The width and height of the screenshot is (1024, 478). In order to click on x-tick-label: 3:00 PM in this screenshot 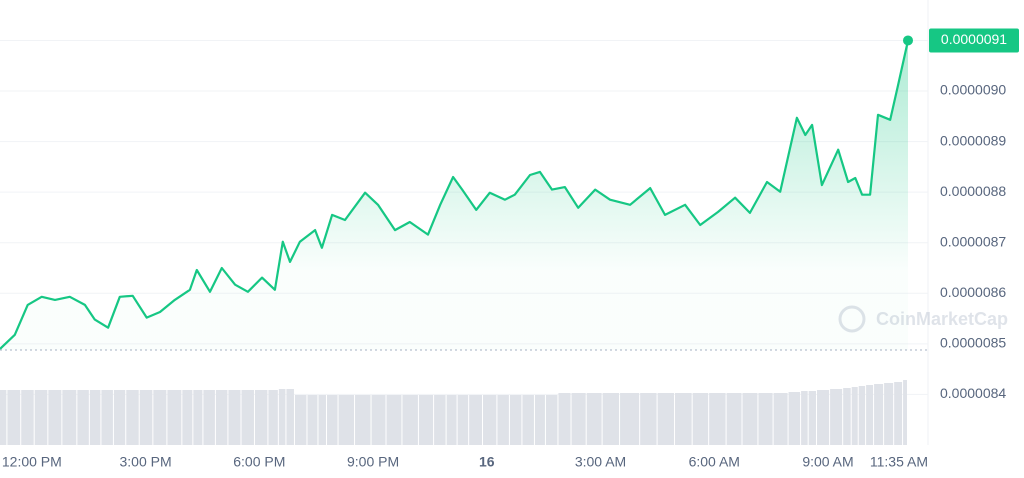, I will do `click(146, 462)`.